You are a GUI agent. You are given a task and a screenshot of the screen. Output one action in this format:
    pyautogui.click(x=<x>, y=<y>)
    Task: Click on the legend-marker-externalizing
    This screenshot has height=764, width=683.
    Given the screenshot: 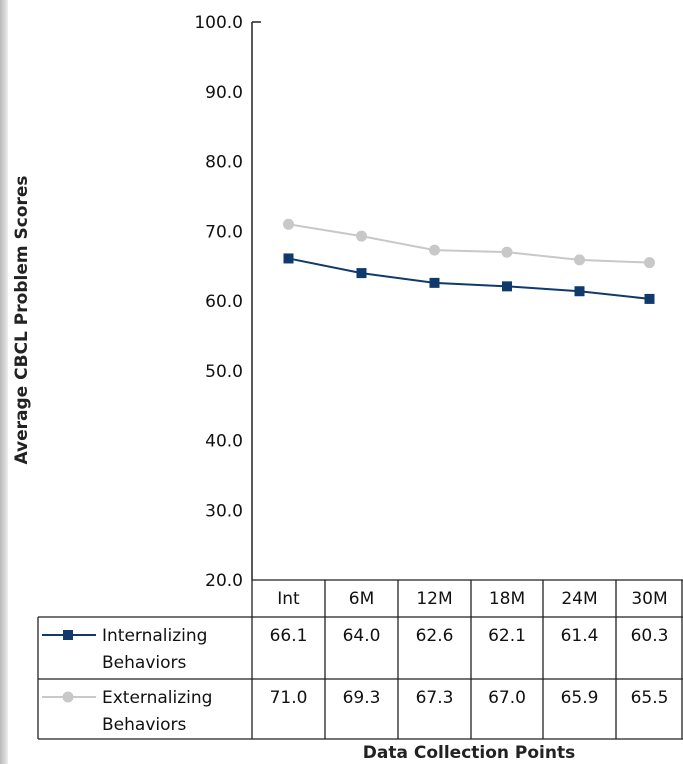 What is the action you would take?
    pyautogui.click(x=68, y=697)
    